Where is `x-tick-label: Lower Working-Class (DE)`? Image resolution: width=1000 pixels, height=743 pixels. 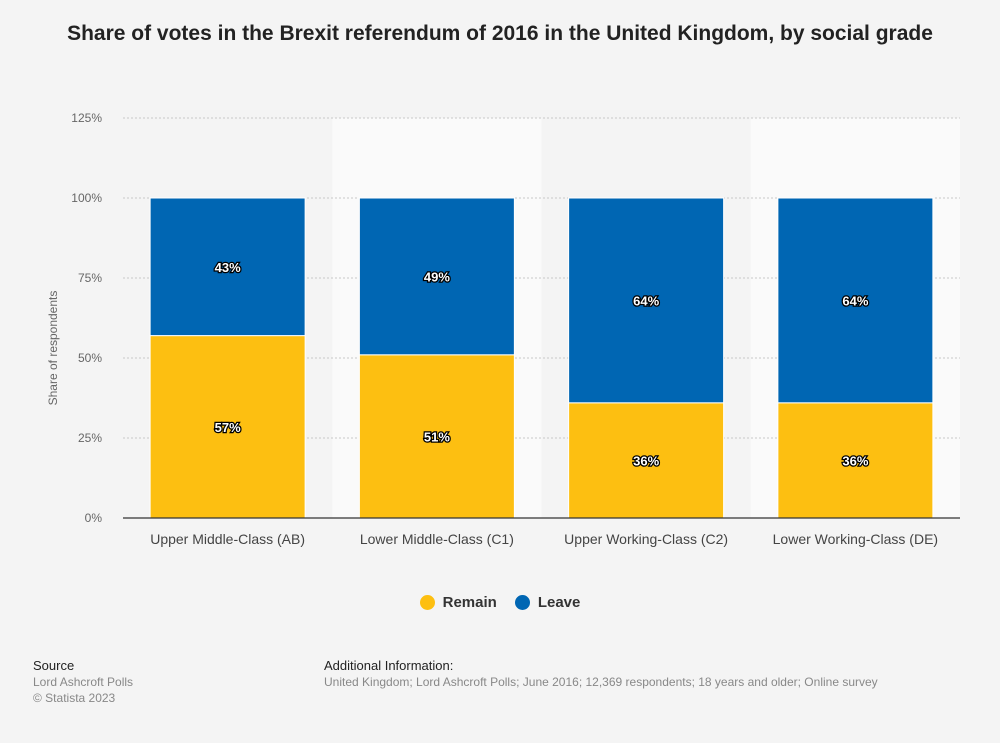 x-tick-label: Lower Working-Class (DE) is located at coordinates (855, 539).